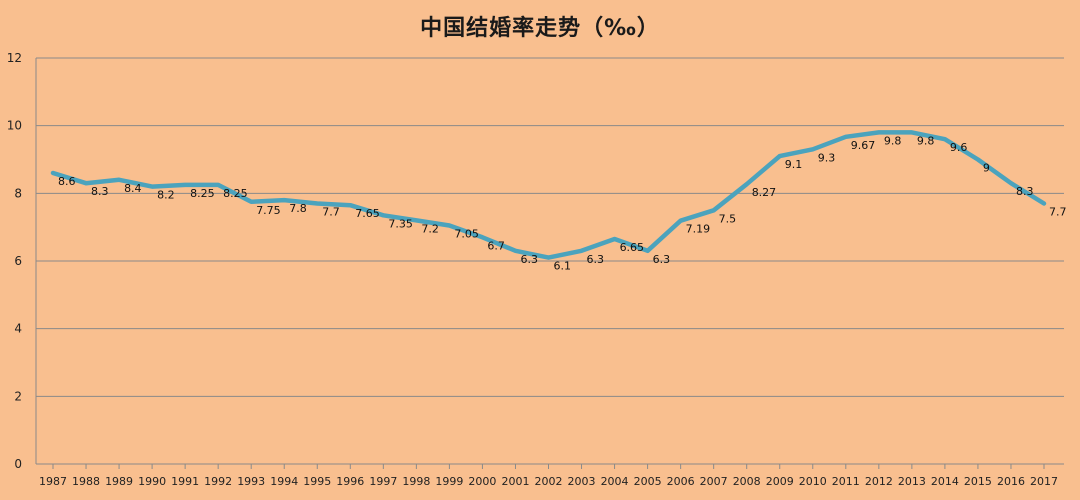 This screenshot has height=500, width=1080. I want to click on data-label: 8.4, so click(133, 188).